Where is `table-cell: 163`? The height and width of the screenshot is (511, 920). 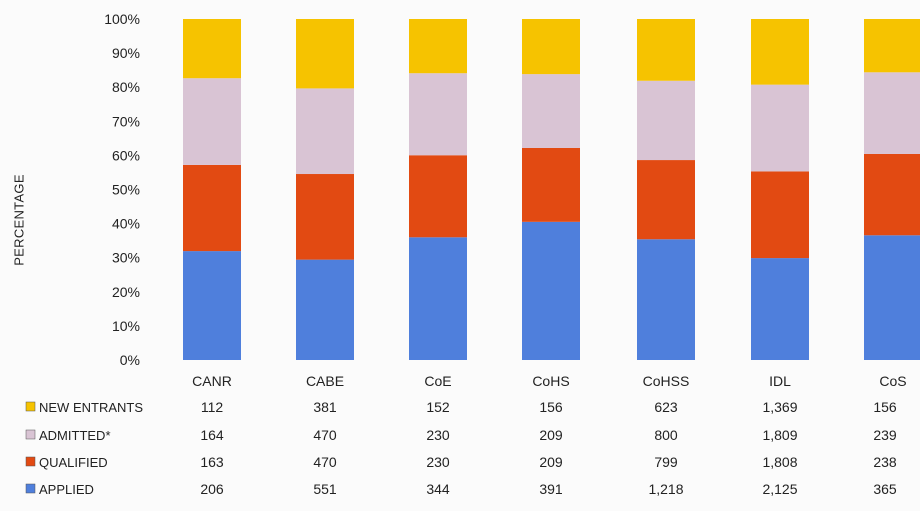
table-cell: 163 is located at coordinates (212, 462).